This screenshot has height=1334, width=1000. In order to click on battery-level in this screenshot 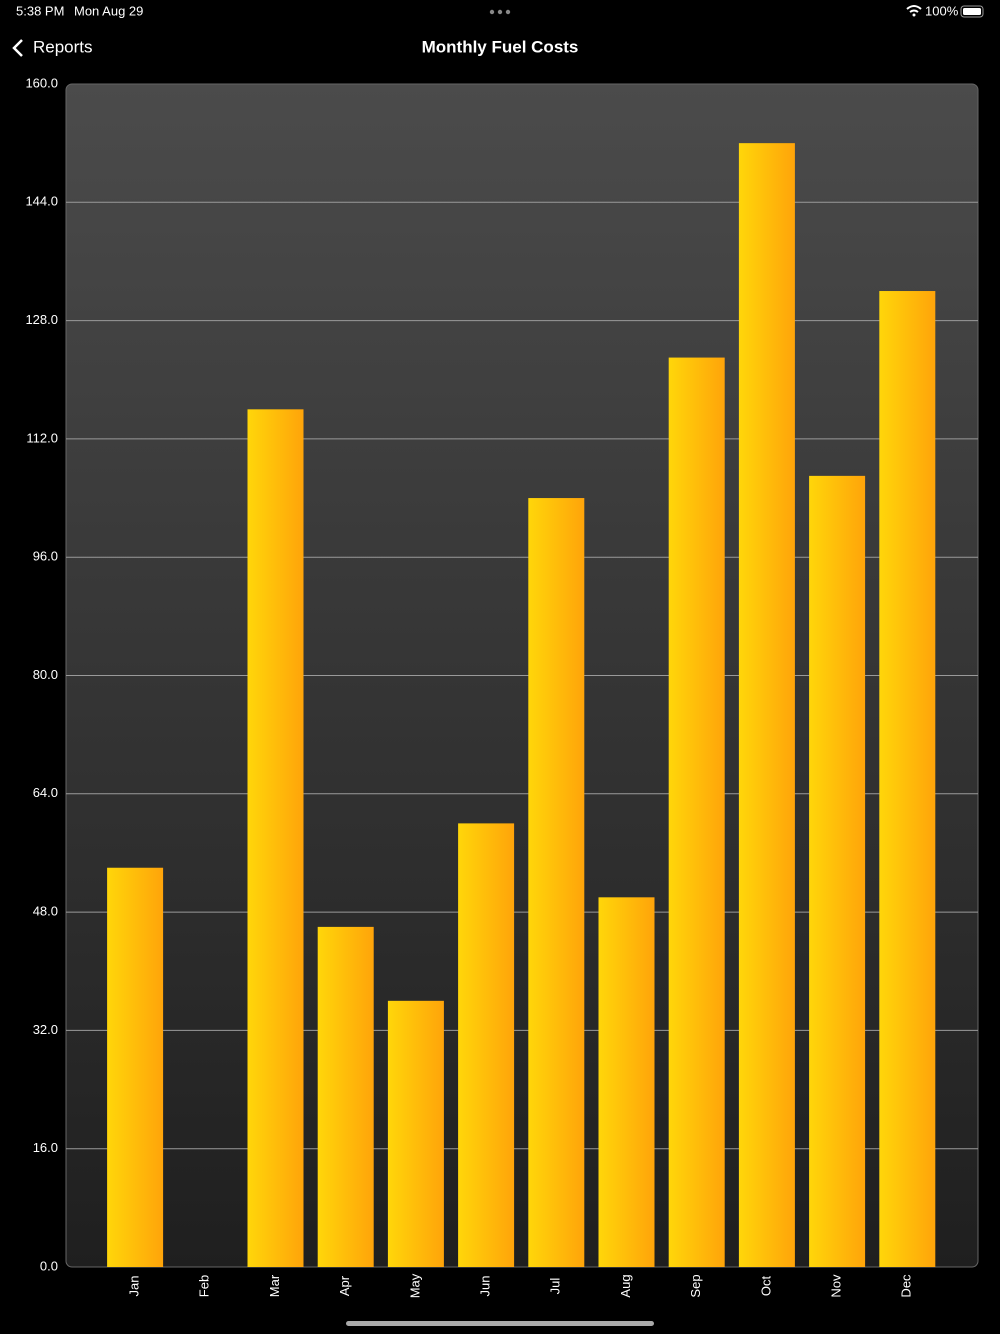, I will do `click(972, 11)`.